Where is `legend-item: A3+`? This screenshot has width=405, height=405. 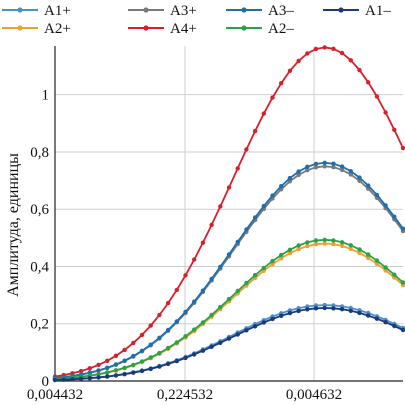 legend-item: A3+ is located at coordinates (162, 11).